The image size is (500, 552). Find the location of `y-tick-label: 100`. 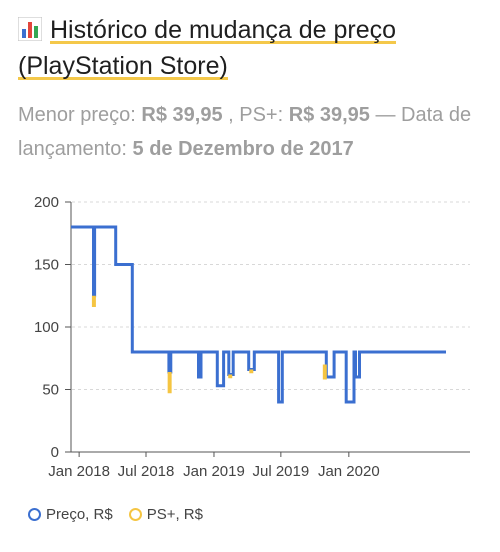

y-tick-label: 100 is located at coordinates (46, 327).